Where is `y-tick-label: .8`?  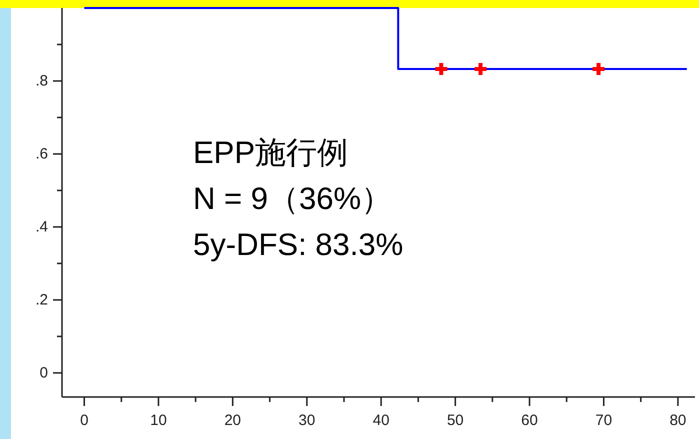
y-tick-label: .8 is located at coordinates (41, 81).